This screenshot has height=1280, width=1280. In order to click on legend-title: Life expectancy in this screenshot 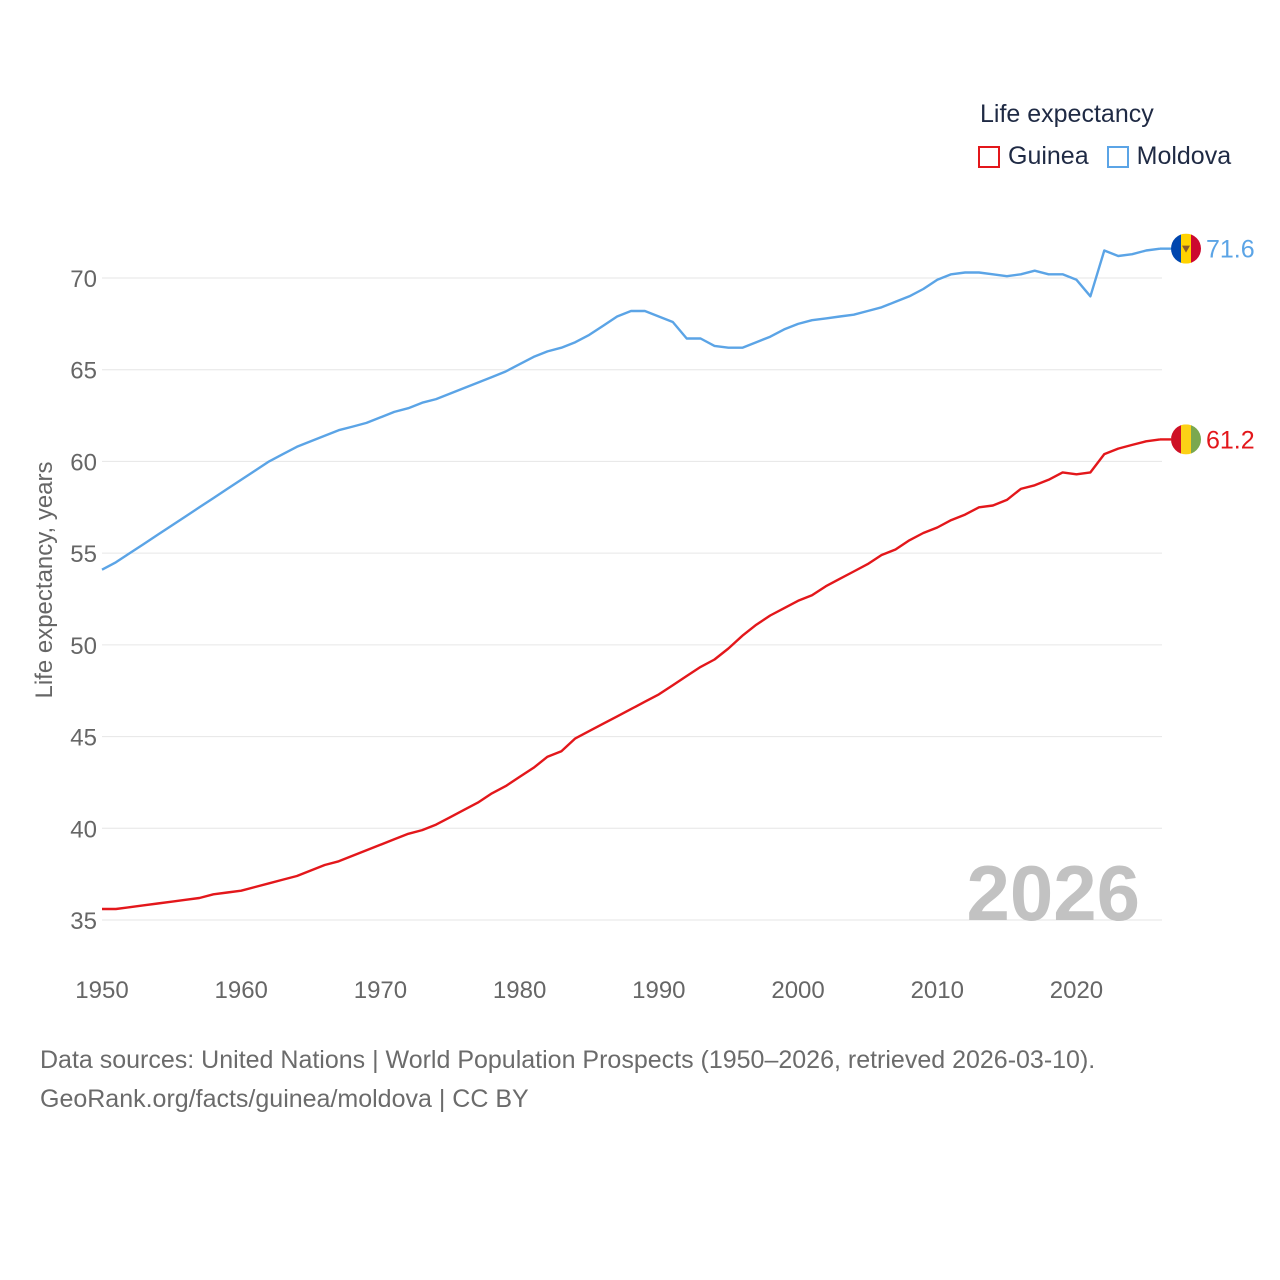, I will do `click(1067, 114)`.